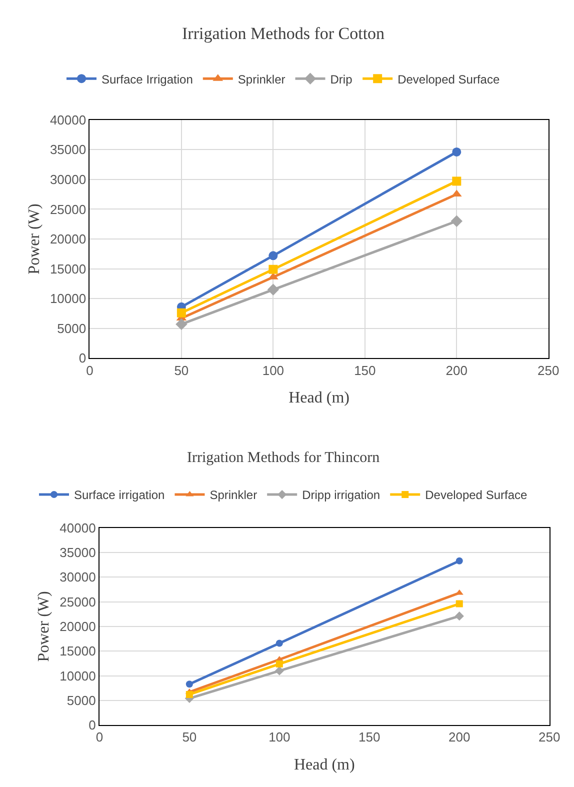  I want to click on legend-label: Dripp irrigation, so click(341, 495).